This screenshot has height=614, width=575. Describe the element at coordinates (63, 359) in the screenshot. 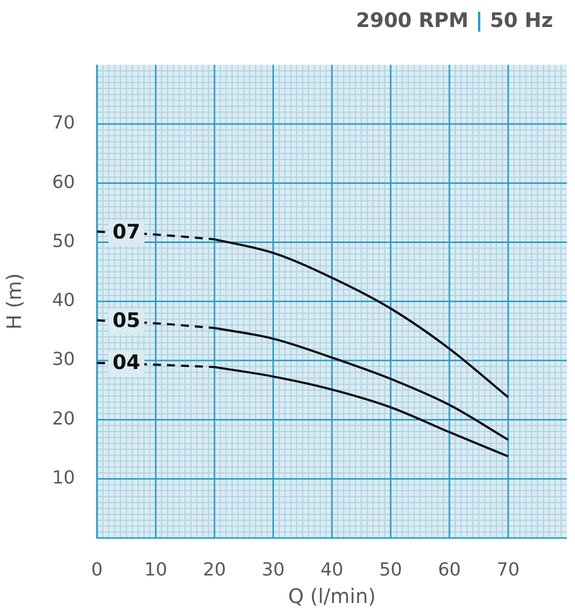

I see `y-tick-label: 30` at that location.